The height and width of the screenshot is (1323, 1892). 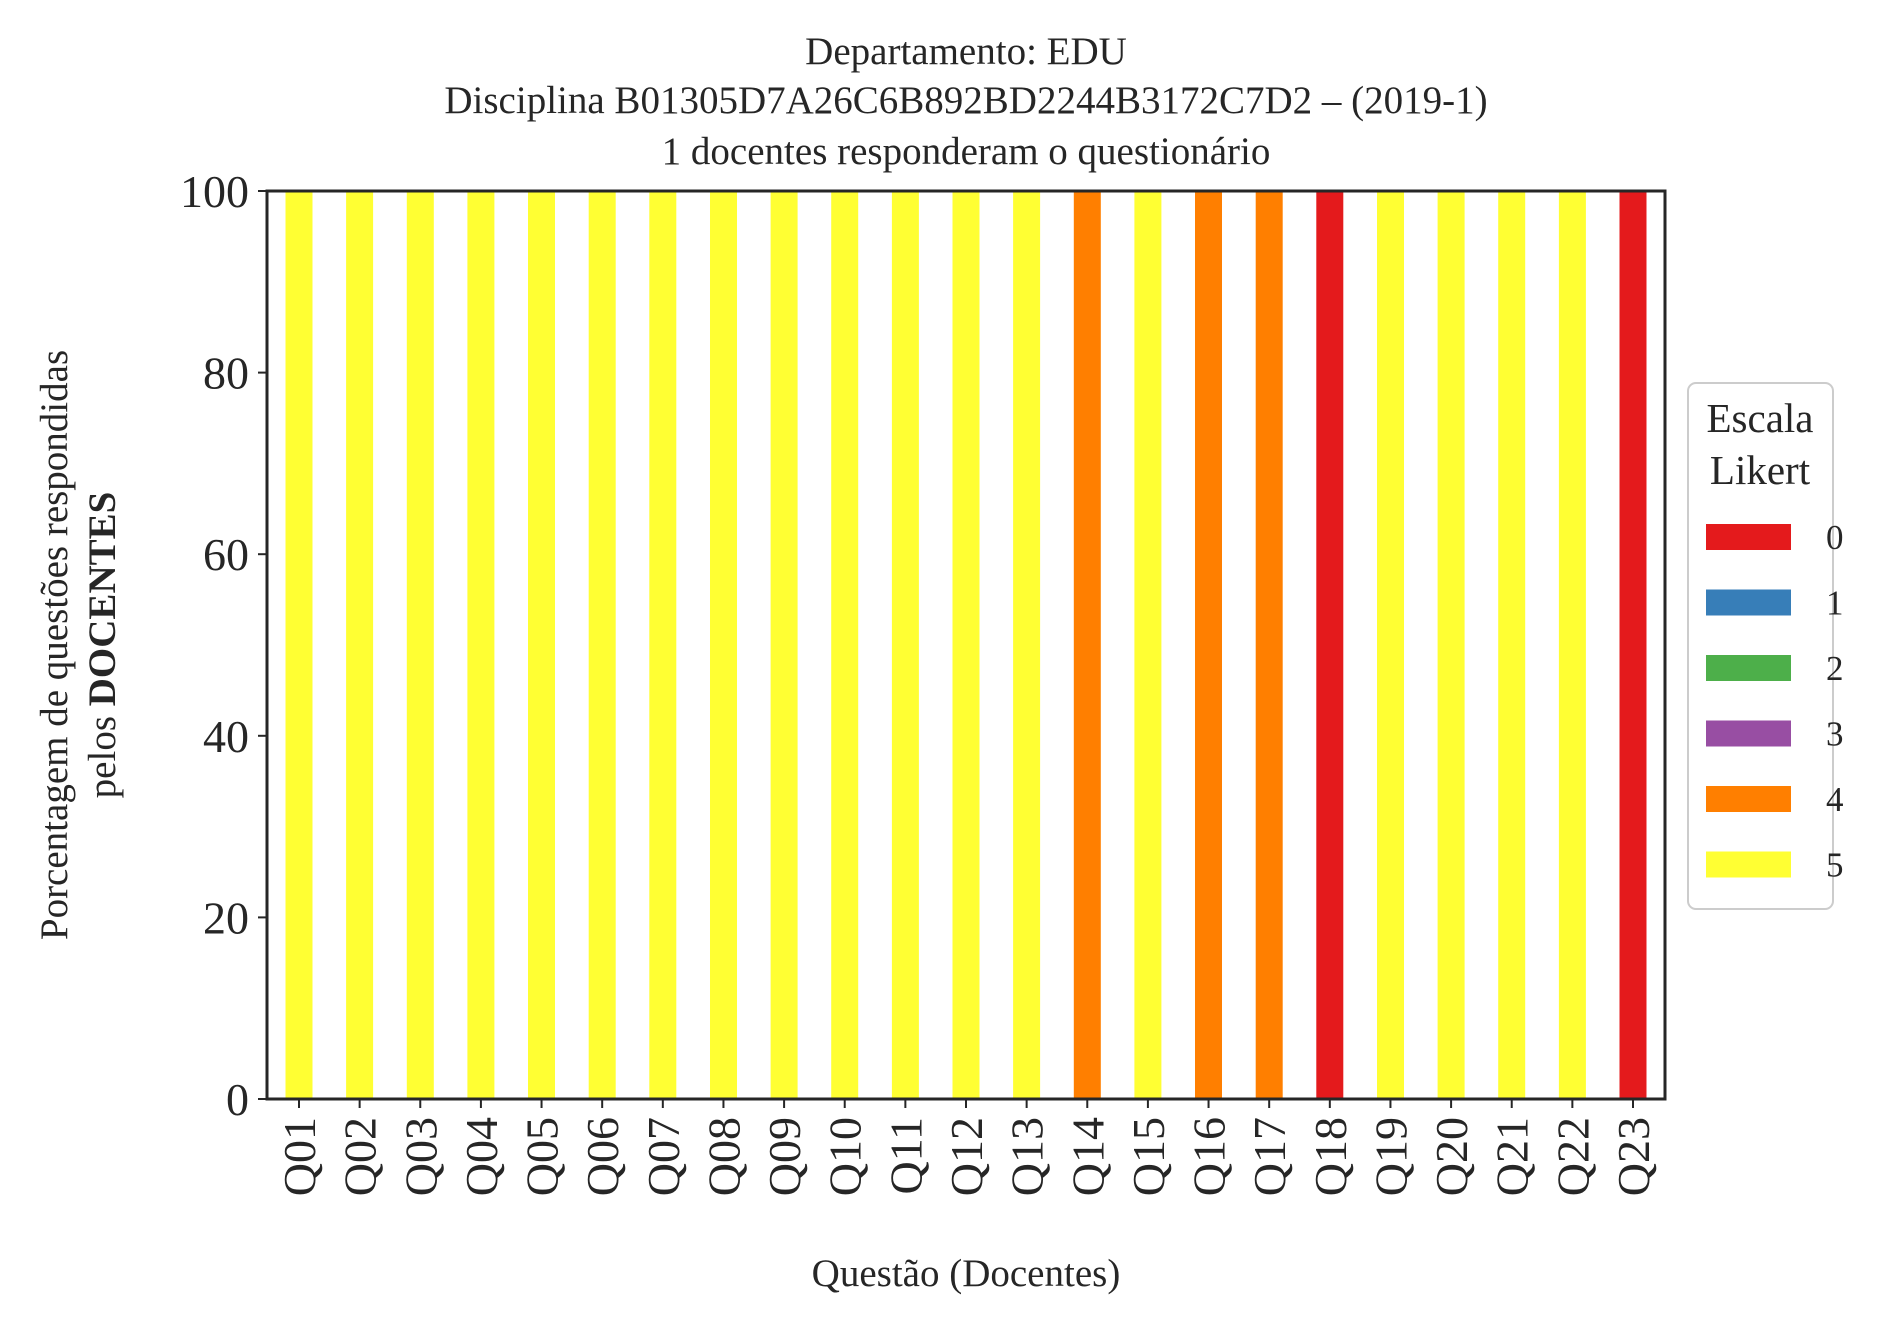 I want to click on legend-entries: 0 1 2 3 4 5, so click(x=1775, y=701).